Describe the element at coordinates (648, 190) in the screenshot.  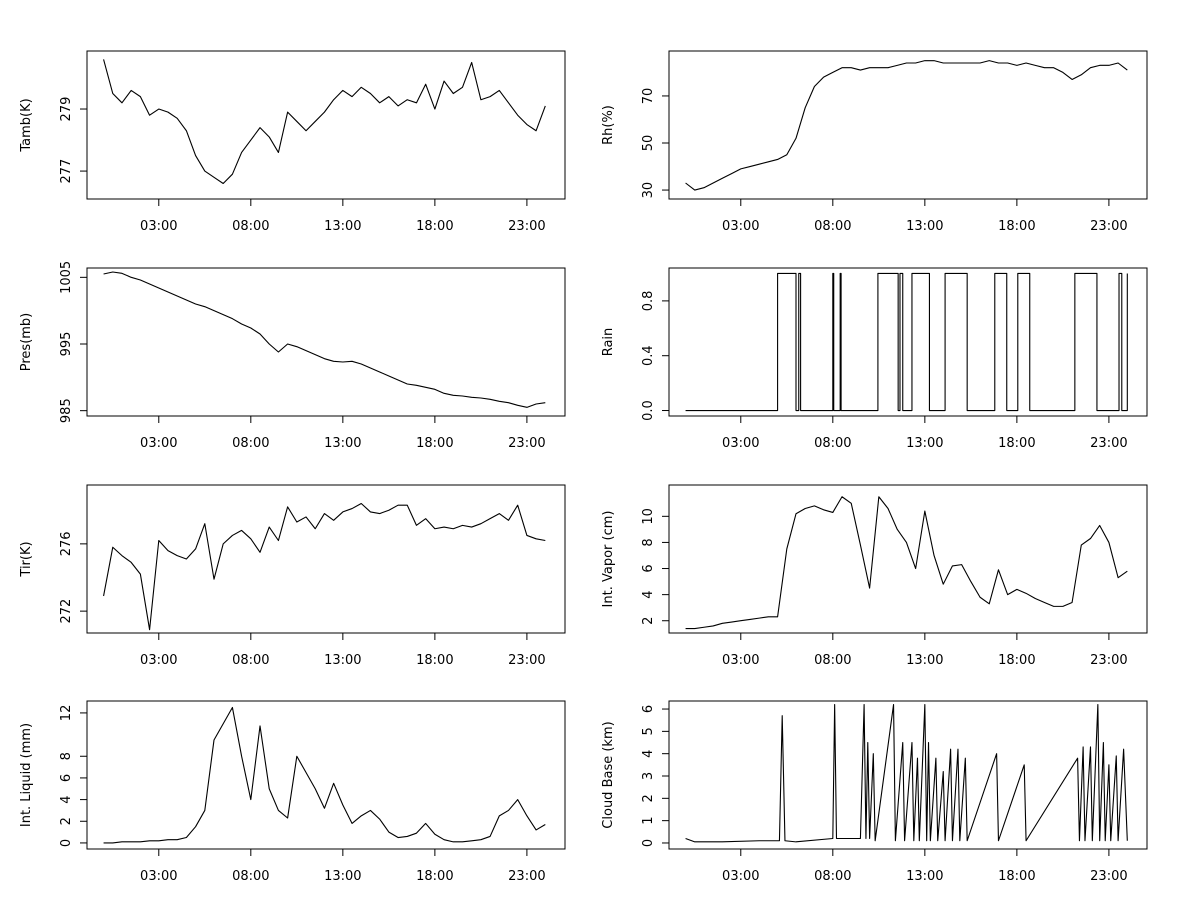
I see `y-tick-label: 30` at that location.